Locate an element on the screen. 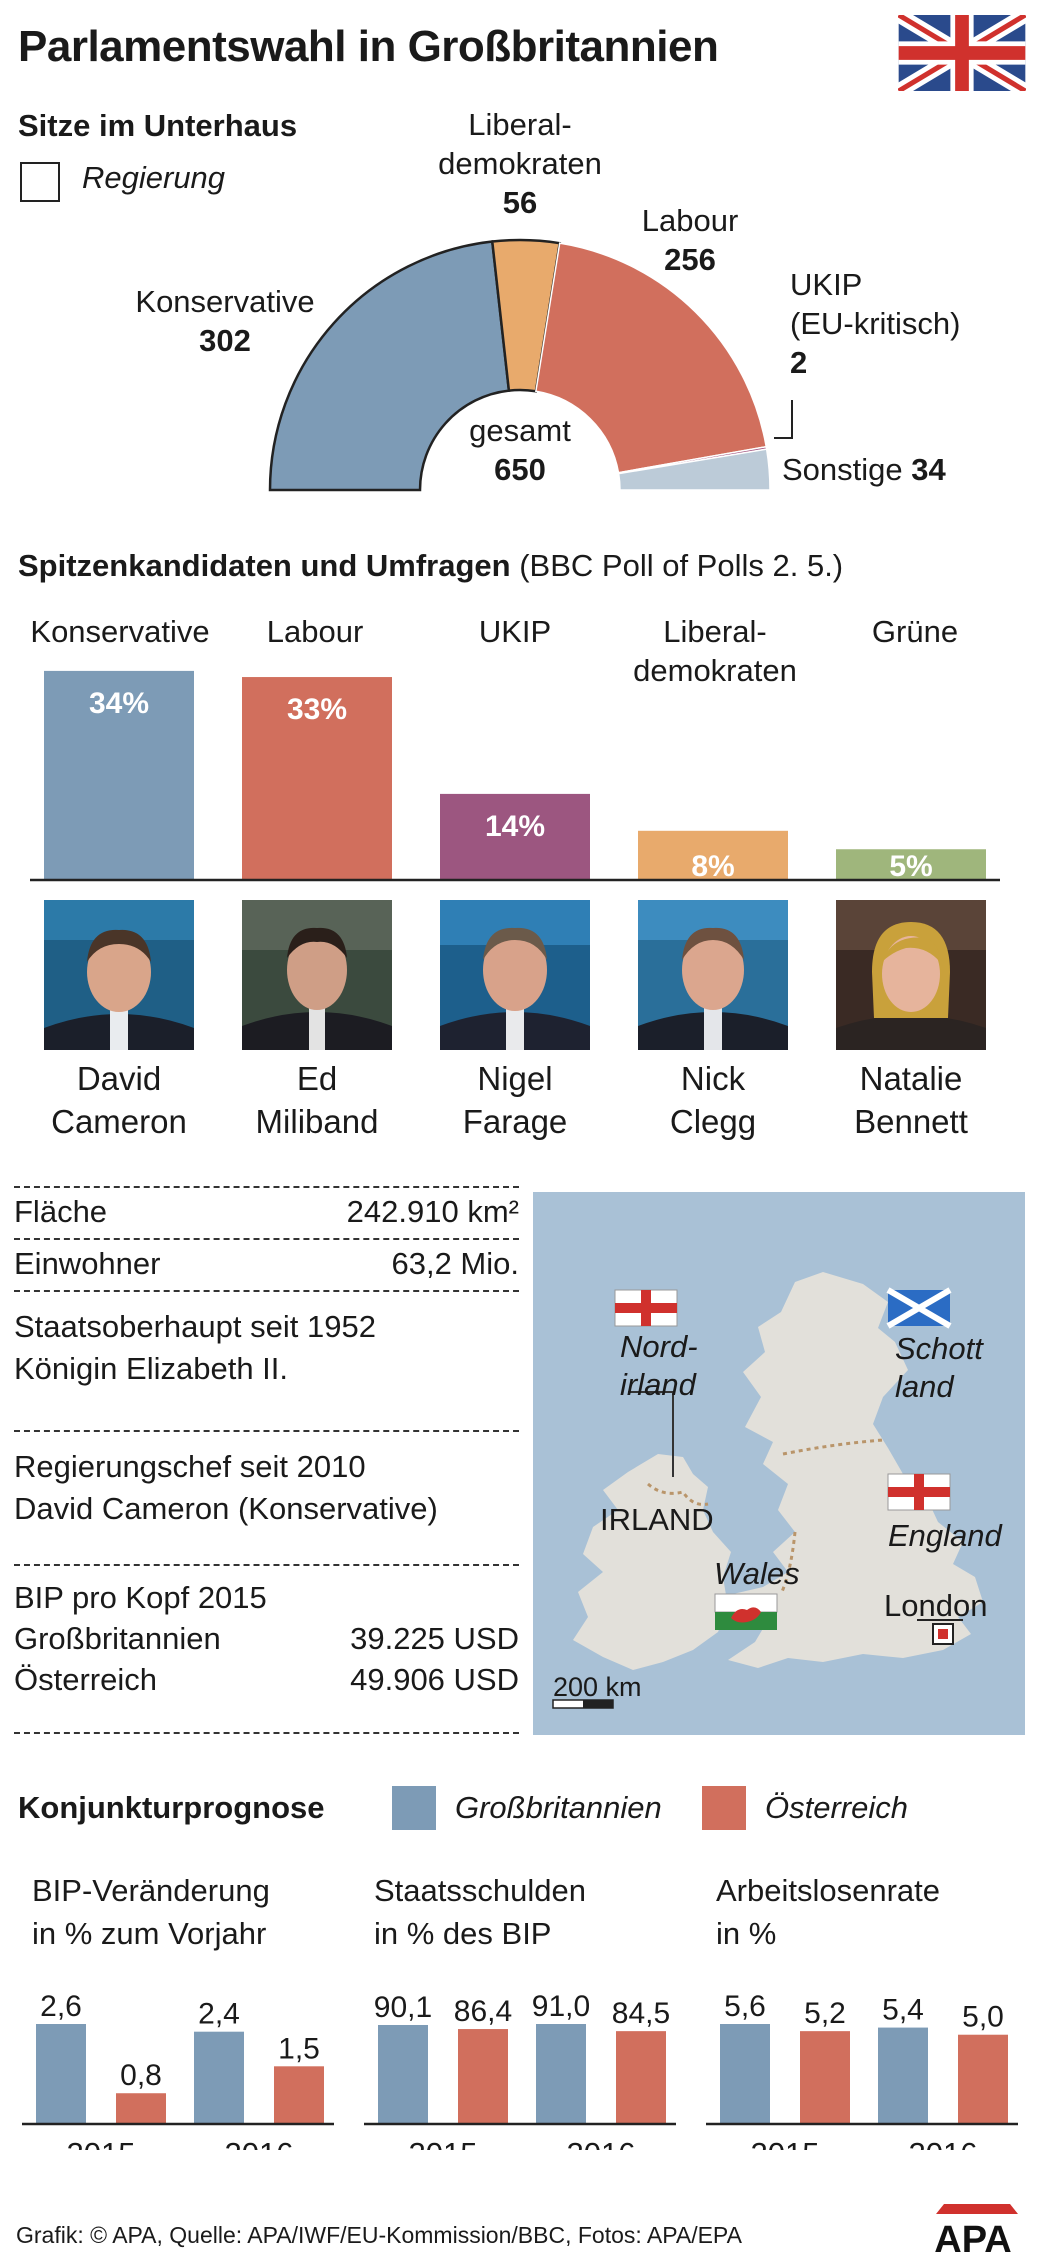  debt-chart-title: Staatsschulden in % des BIP is located at coordinates (480, 1912).